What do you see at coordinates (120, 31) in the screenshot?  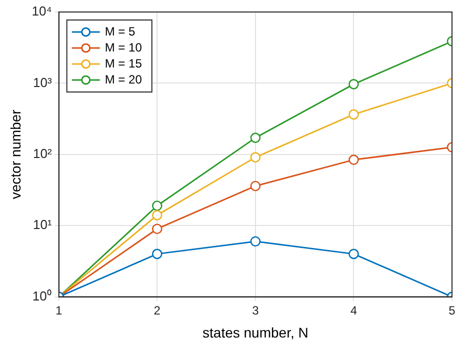 I see `legend-label: M = 5` at bounding box center [120, 31].